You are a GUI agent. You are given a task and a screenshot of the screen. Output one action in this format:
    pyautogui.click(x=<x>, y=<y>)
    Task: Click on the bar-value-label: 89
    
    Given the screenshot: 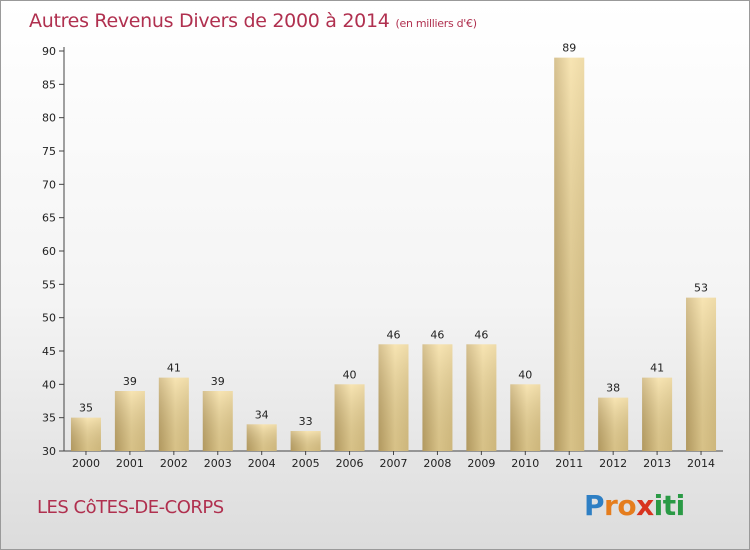 What is the action you would take?
    pyautogui.click(x=569, y=48)
    